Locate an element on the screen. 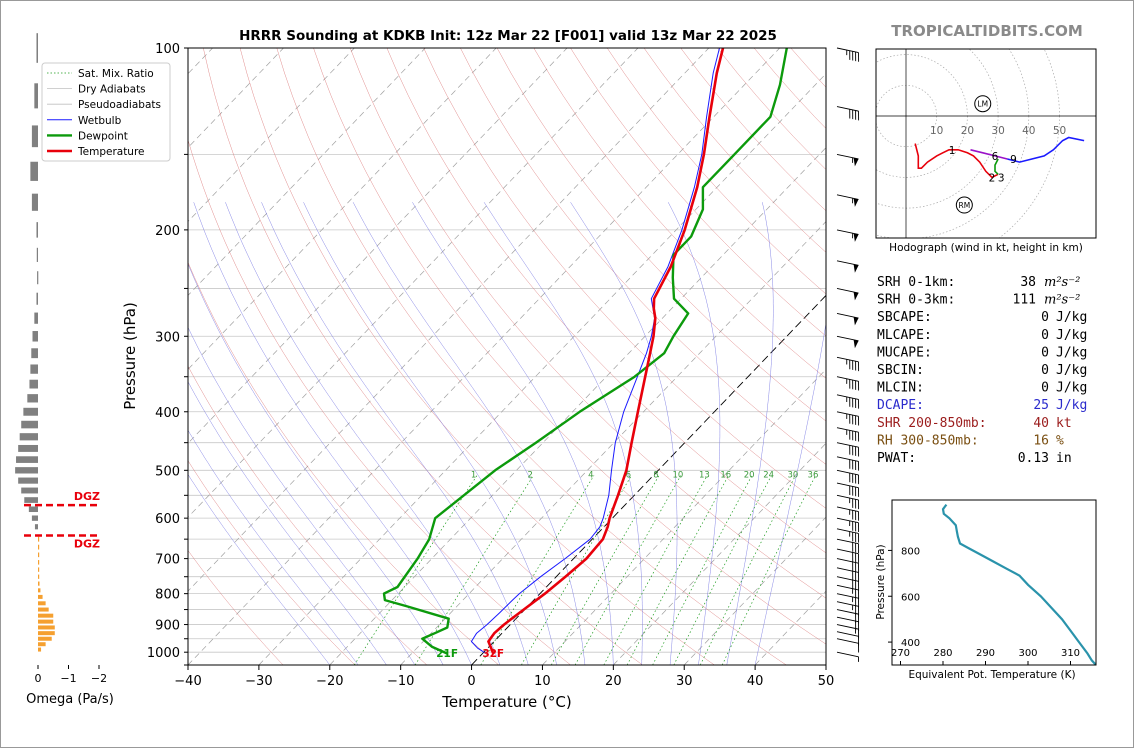 The image size is (1134, 748). theta-e-y-tick-label: 400 is located at coordinates (910, 643).